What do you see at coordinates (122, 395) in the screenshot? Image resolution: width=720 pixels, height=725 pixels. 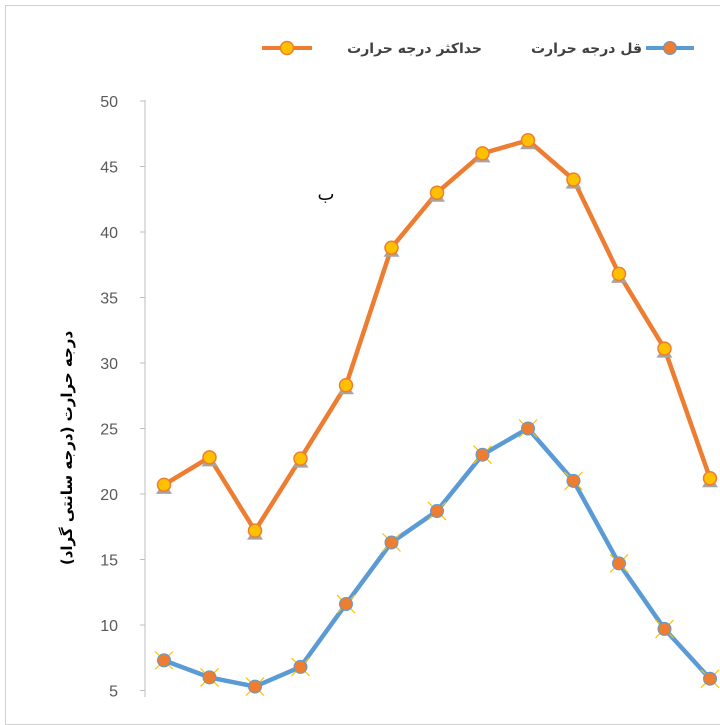 I see `y-tick-labels: 5 10 15 20 25 30 35 40 45 50` at bounding box center [122, 395].